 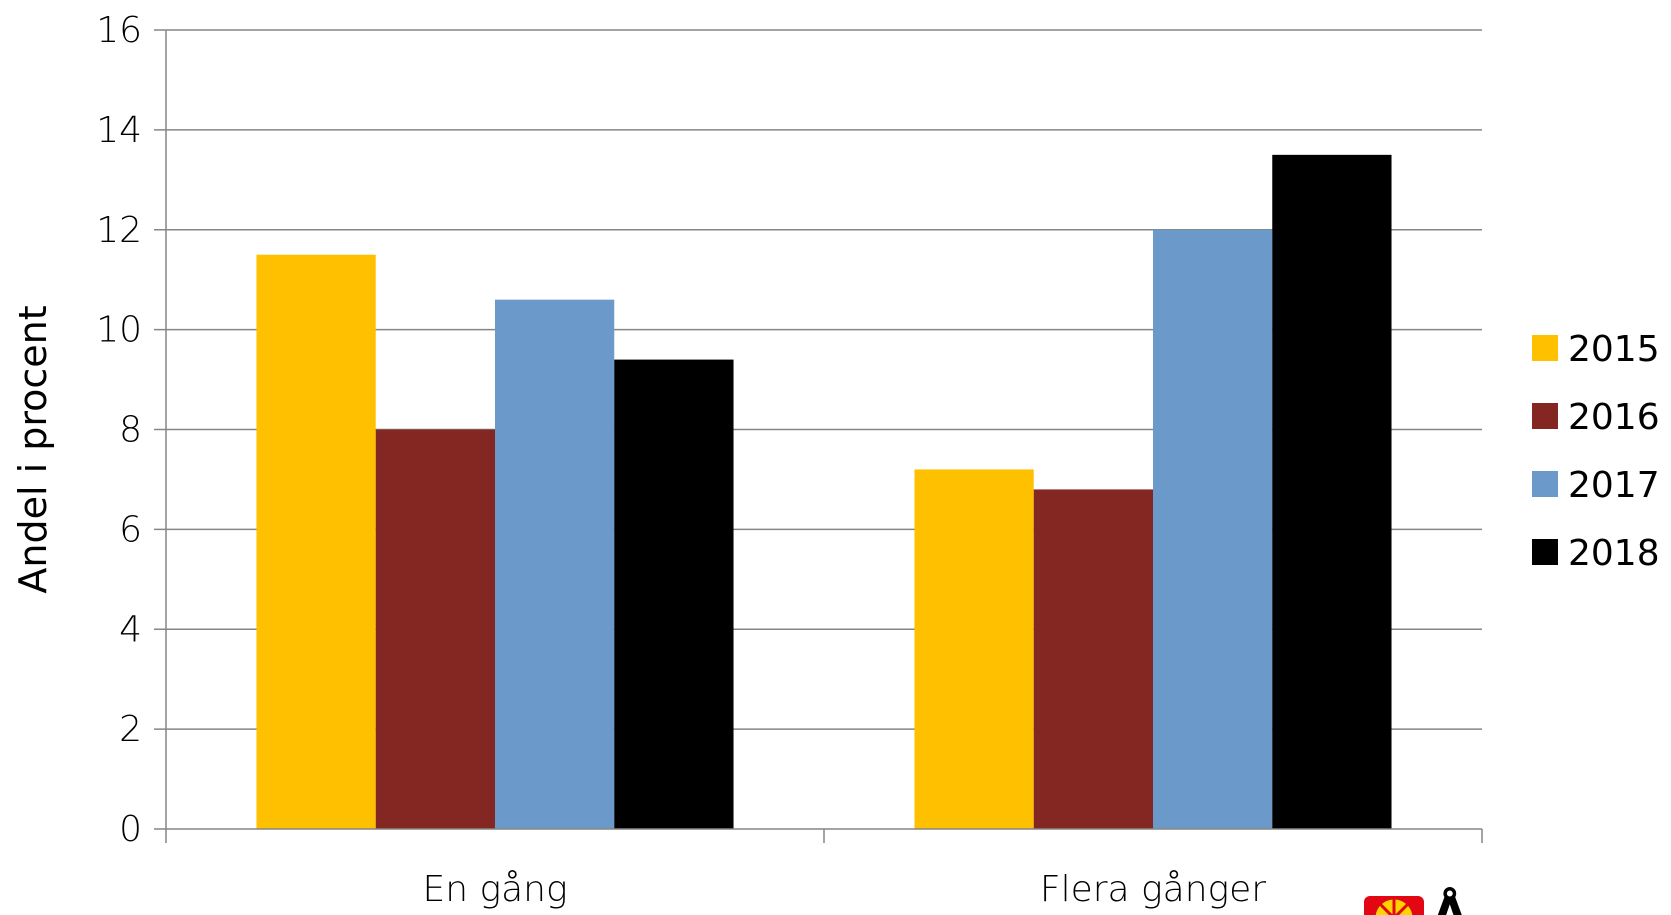 I want to click on x-tick-labels: En gång Flera gånger, so click(x=844, y=889).